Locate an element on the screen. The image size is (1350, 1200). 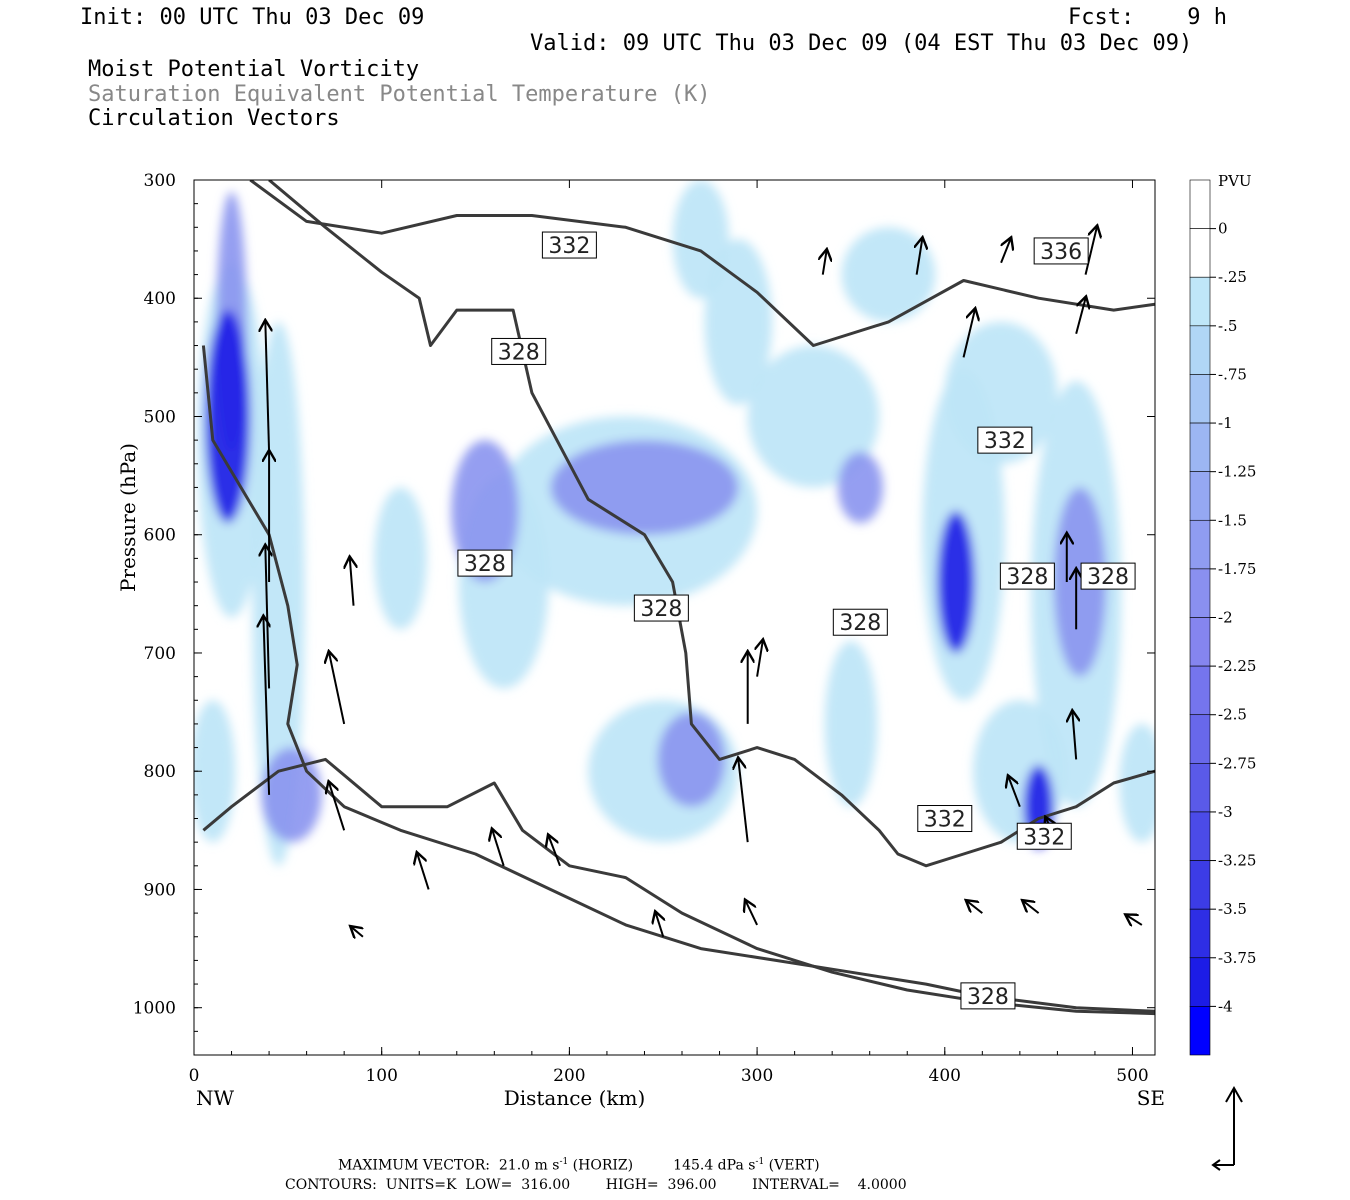
contour-label: 336 is located at coordinates (1061, 251).